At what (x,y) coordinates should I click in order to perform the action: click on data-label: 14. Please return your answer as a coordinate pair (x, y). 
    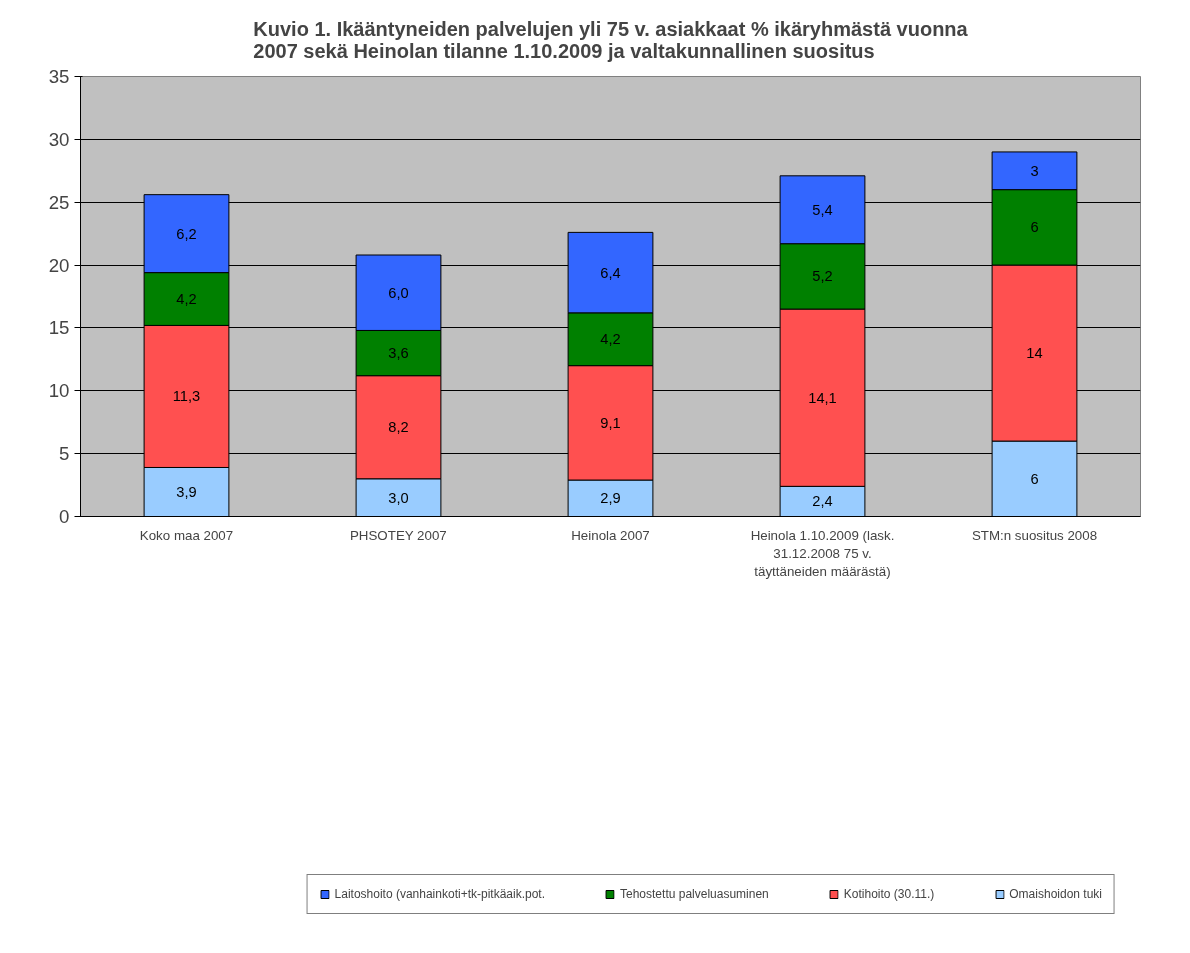
    Looking at the image, I should click on (1034, 353).